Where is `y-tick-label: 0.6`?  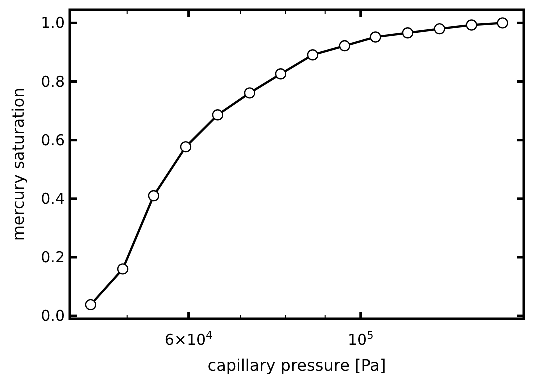 y-tick-label: 0.6 is located at coordinates (53, 140).